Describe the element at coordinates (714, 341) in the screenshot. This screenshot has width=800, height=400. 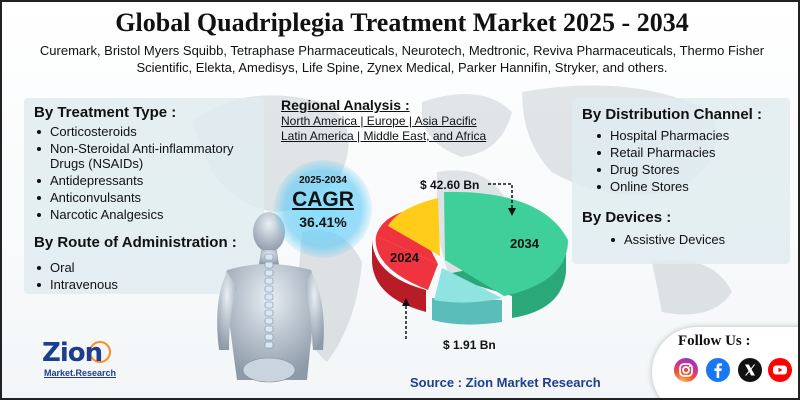
I see `follow-us-title: Follow Us :` at that location.